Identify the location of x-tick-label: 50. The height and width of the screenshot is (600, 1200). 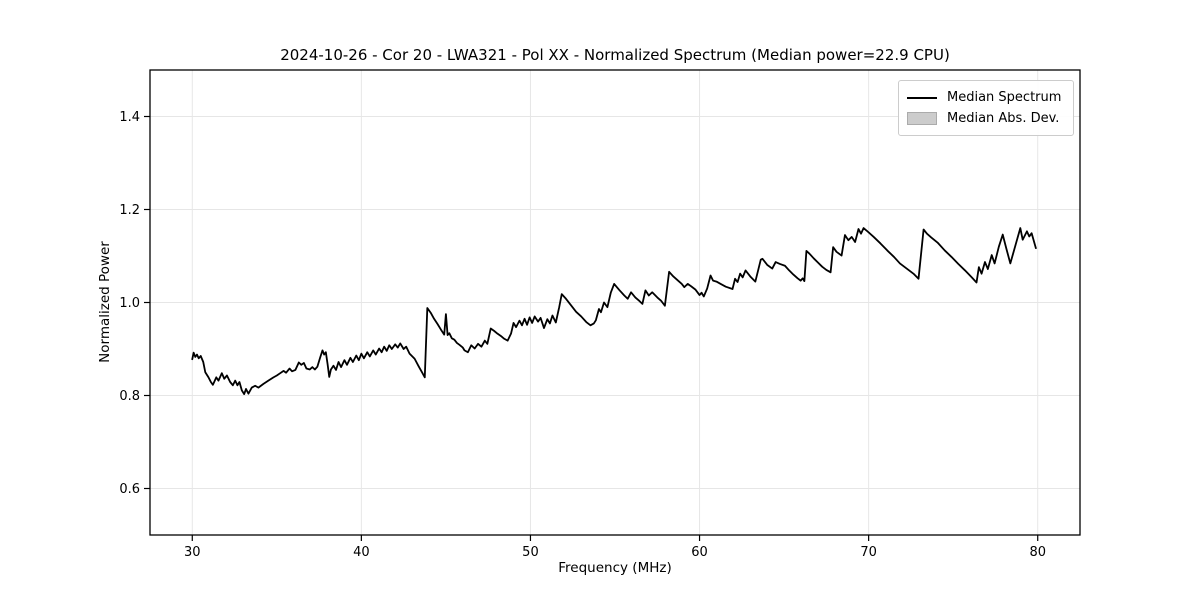
(530, 552).